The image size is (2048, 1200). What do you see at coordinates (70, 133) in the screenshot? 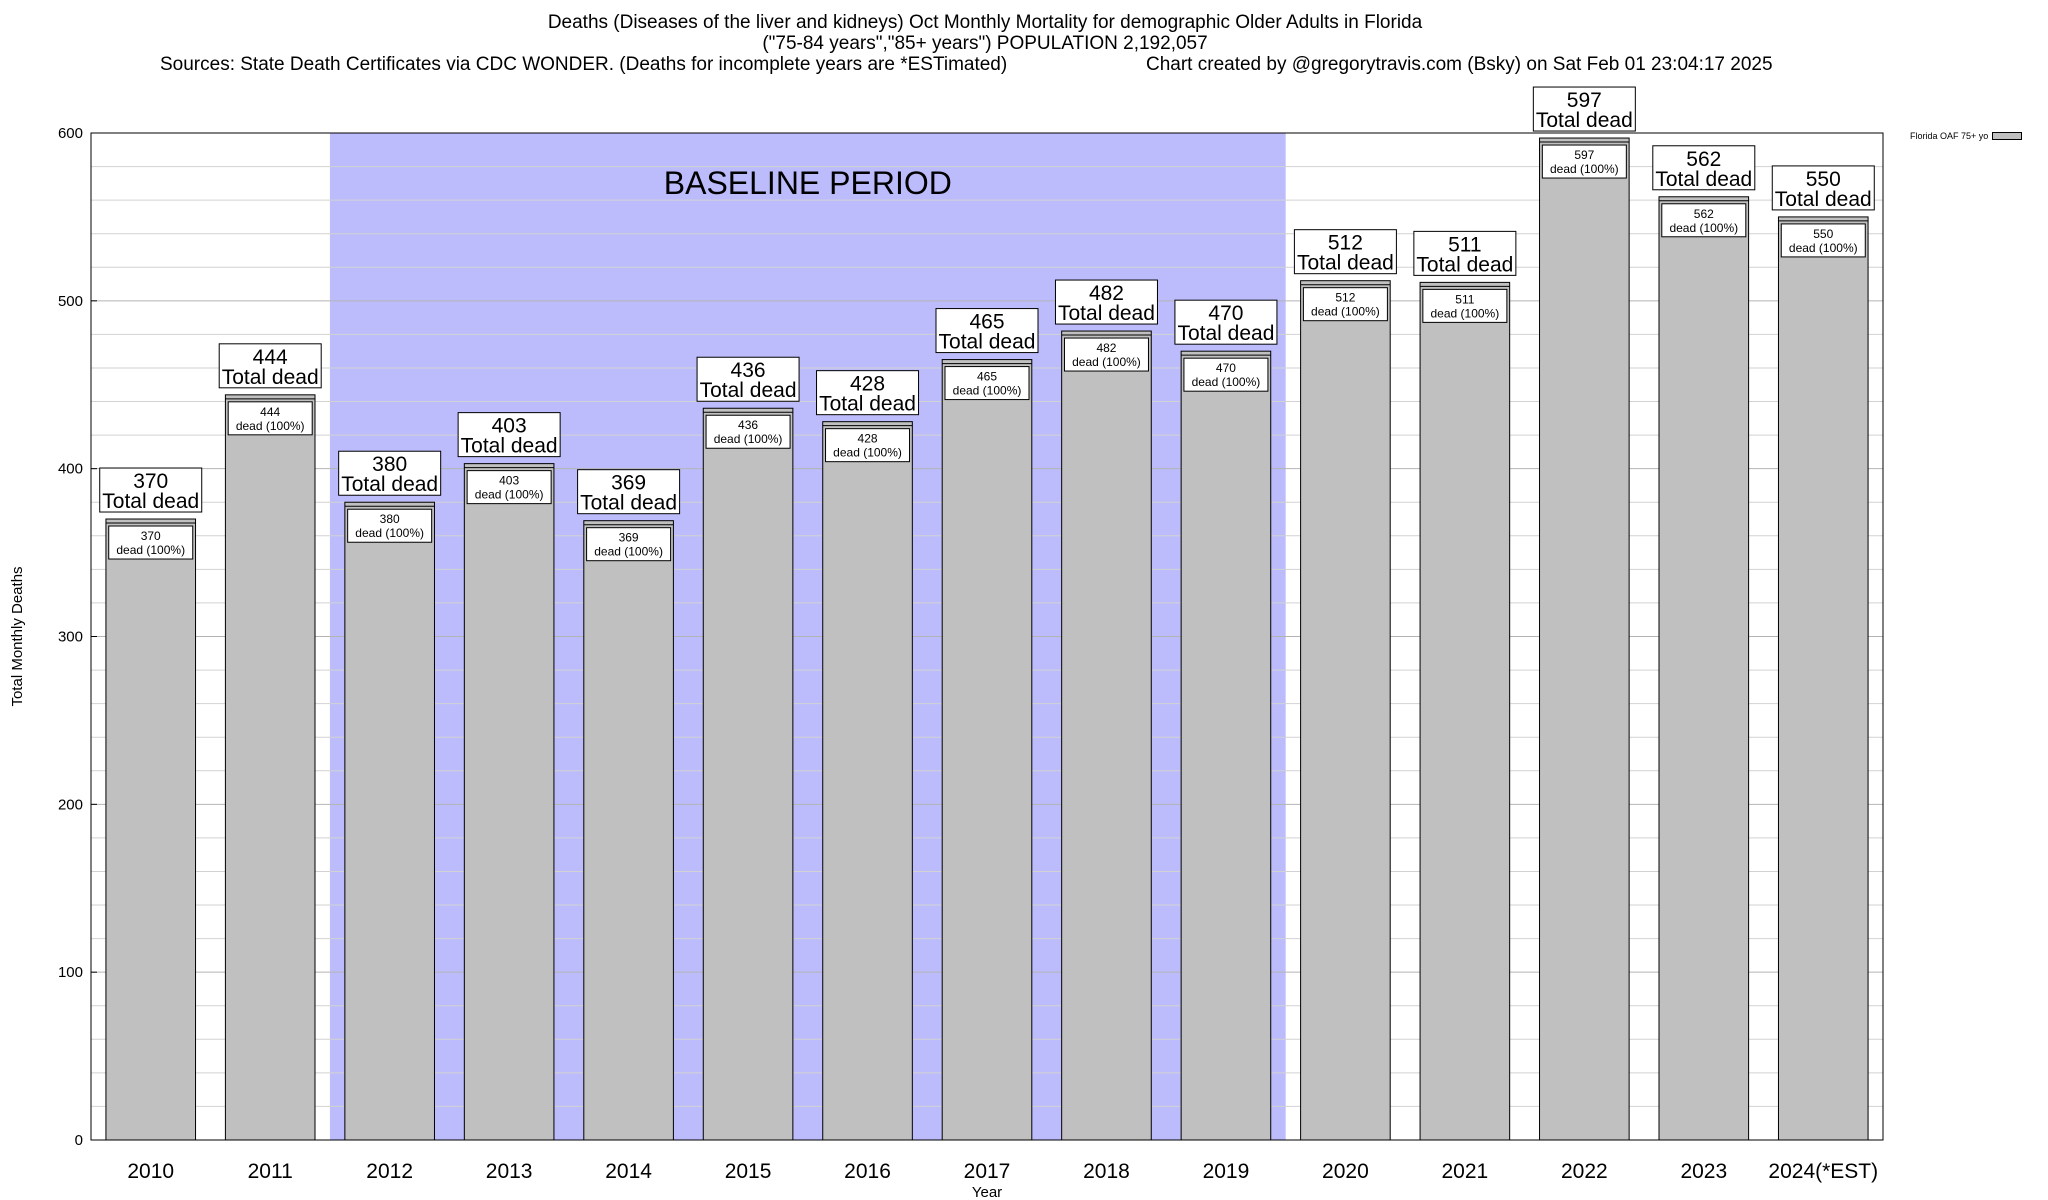
I see `y-tick-label: 600` at bounding box center [70, 133].